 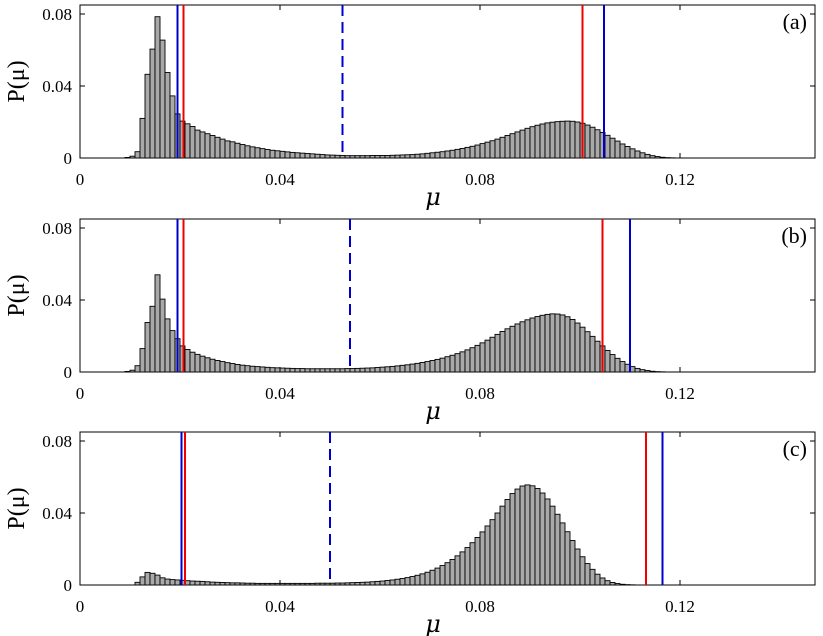 What do you see at coordinates (480, 393) in the screenshot?
I see `x-tick-label: 0.08` at bounding box center [480, 393].